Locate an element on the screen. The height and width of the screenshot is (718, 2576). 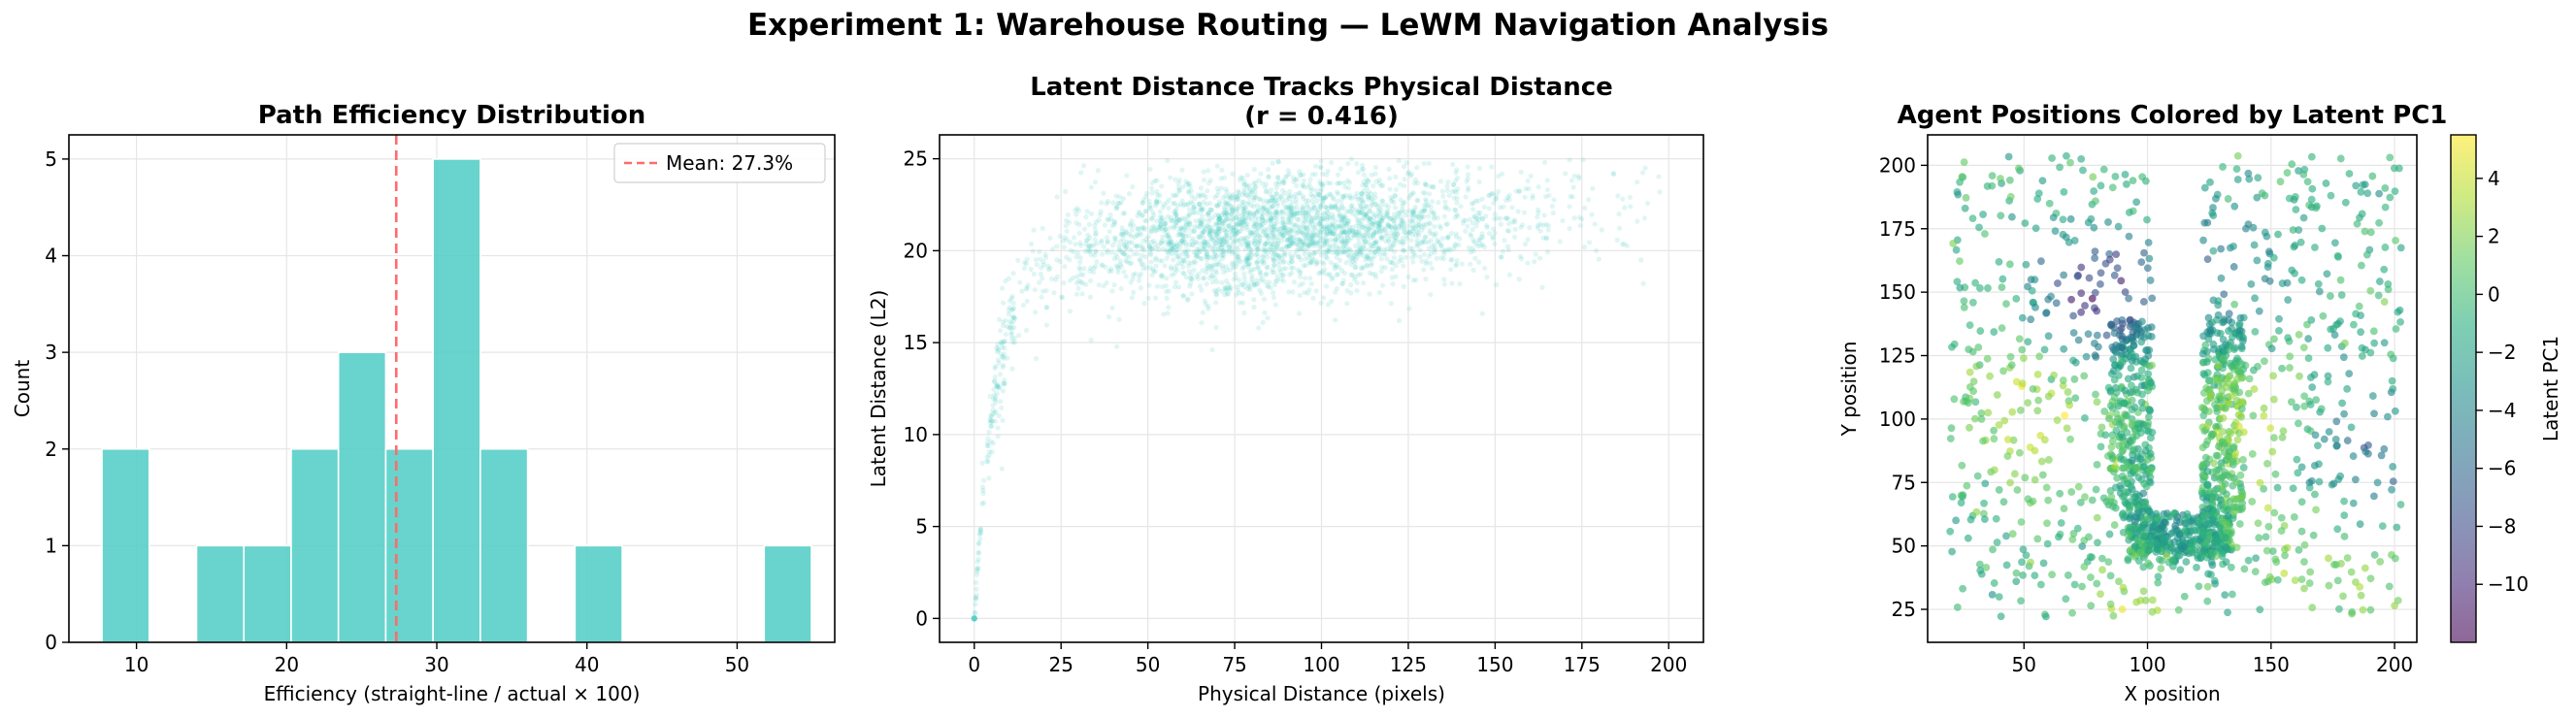
histogram-x-ticks: 10 20 30 40 50 is located at coordinates (436, 659).